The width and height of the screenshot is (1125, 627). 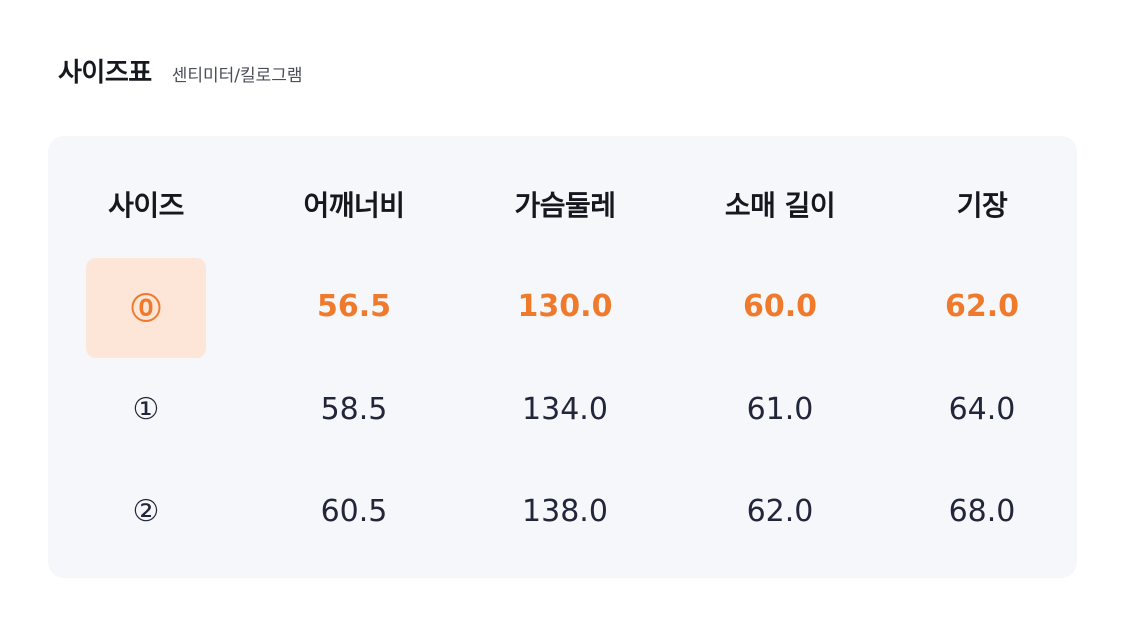 I want to click on page-title: 사이즈표, so click(x=105, y=73).